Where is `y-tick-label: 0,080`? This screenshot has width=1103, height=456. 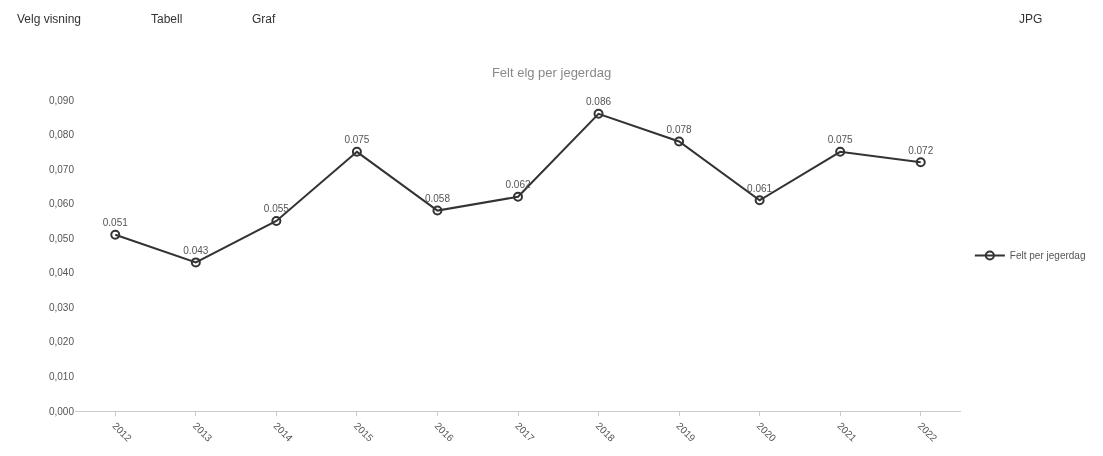
y-tick-label: 0,080 is located at coordinates (61, 135).